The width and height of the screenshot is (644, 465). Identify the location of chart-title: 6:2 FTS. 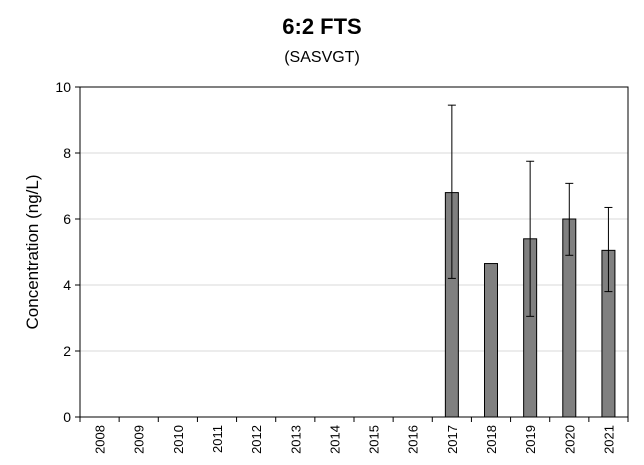
(322, 26).